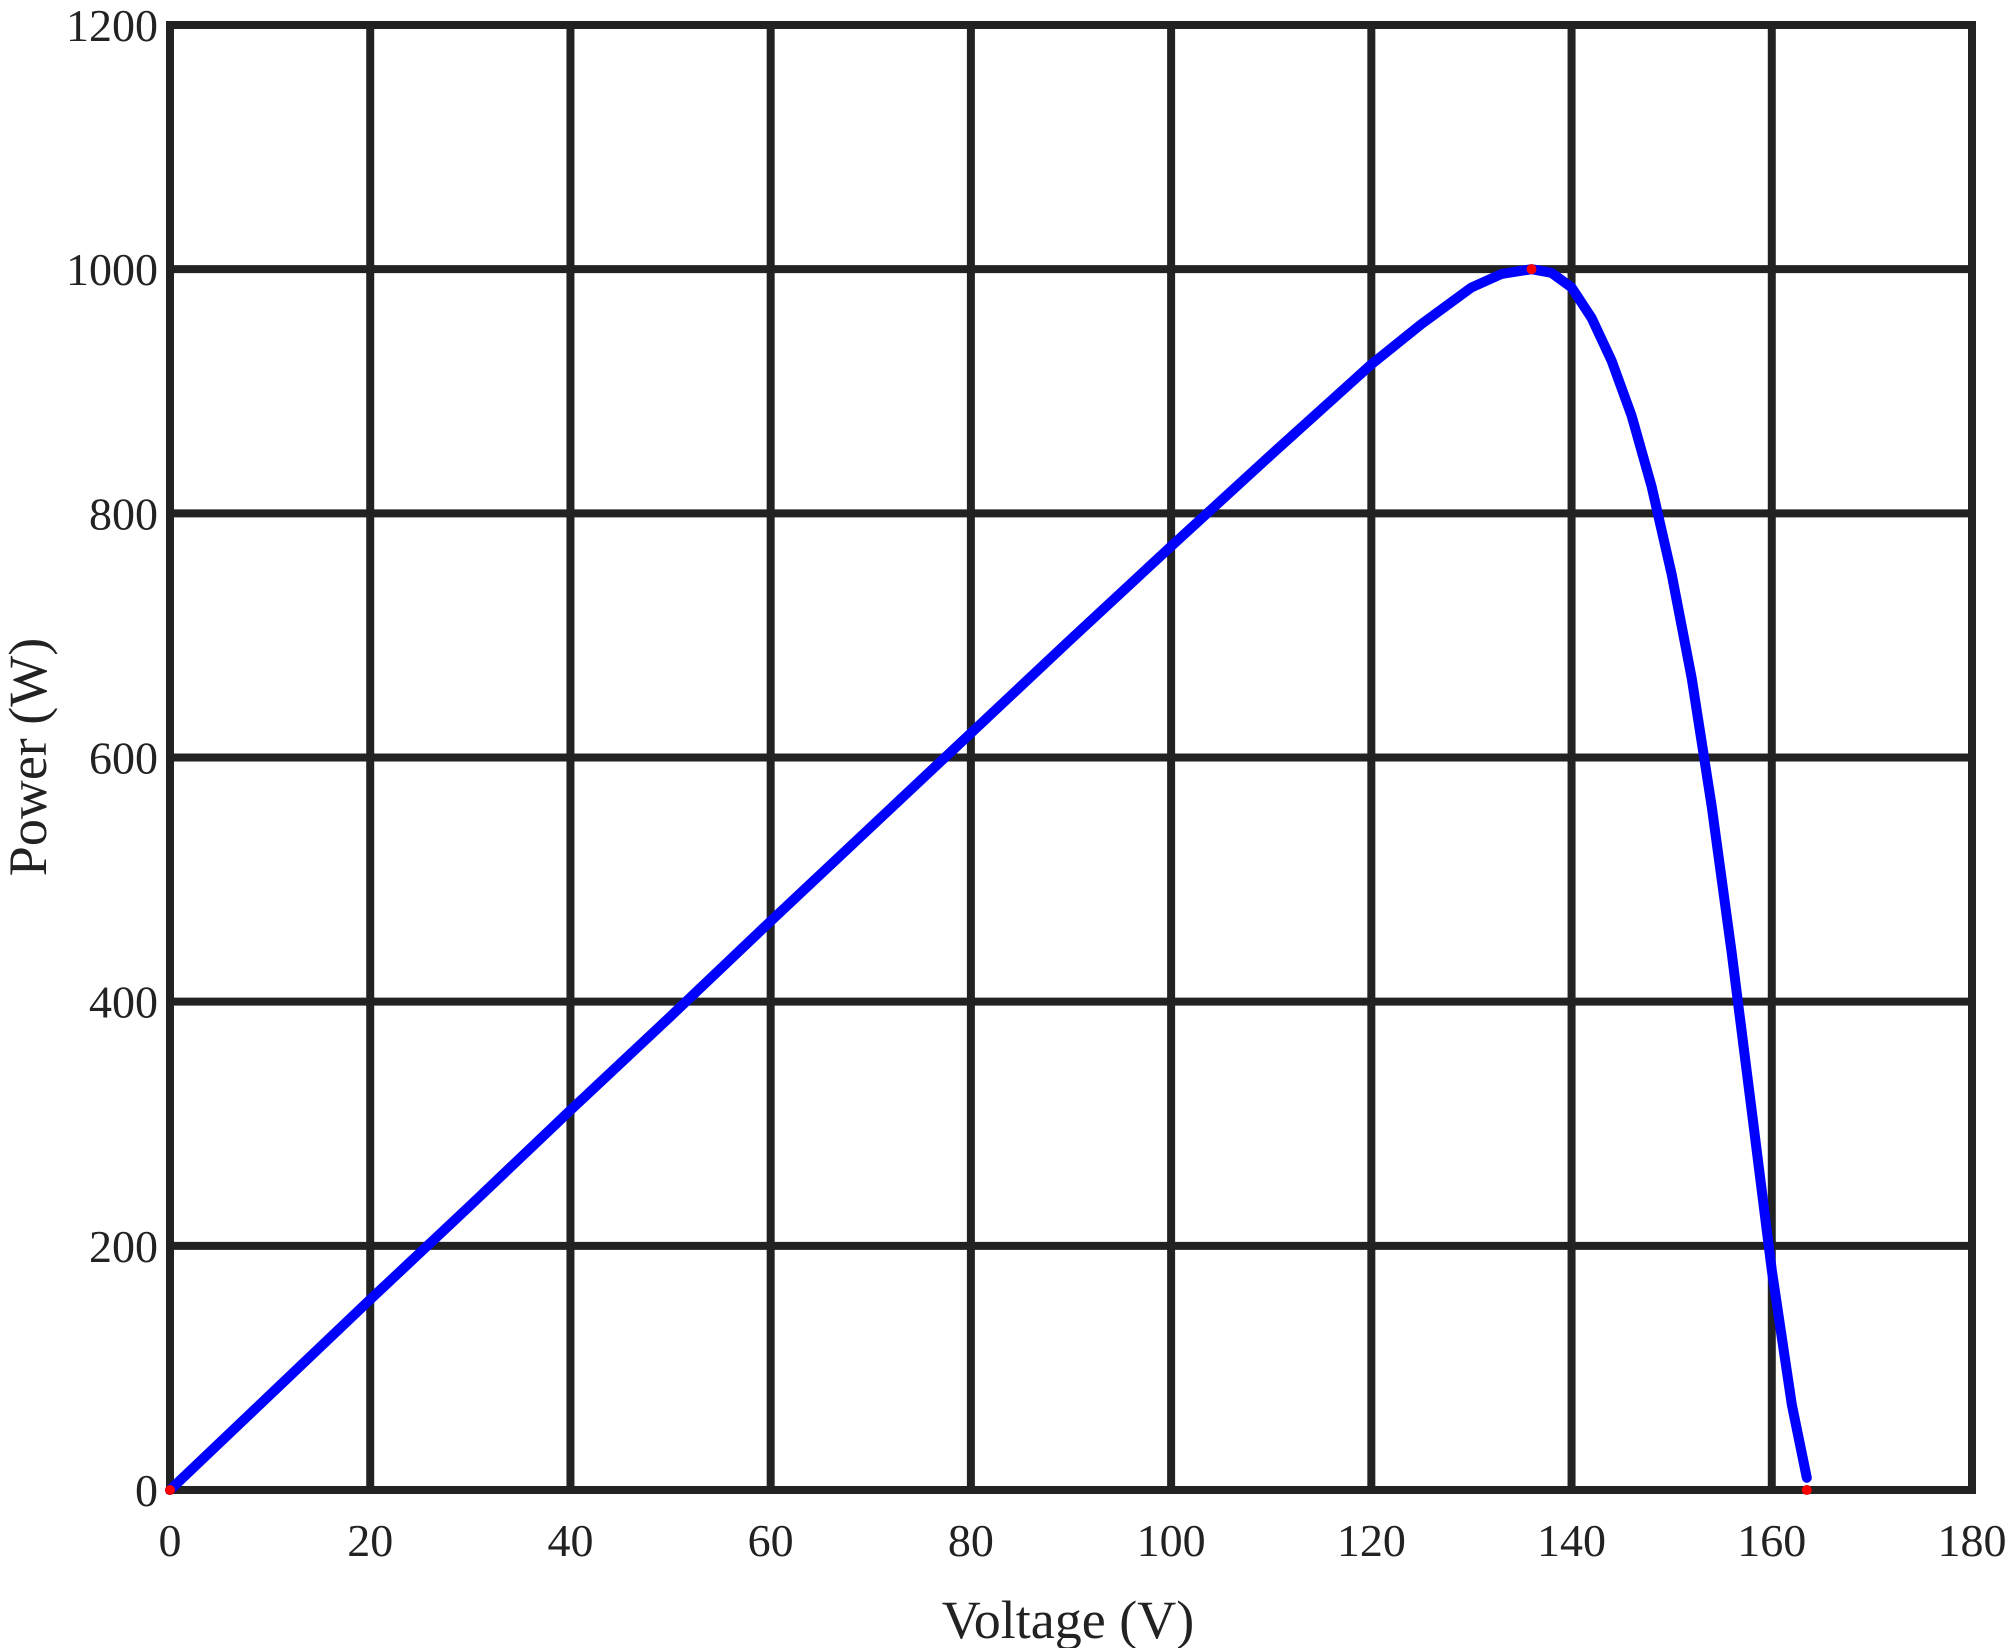 This screenshot has width=2008, height=1648. I want to click on y-tick-label-6: 1200, so click(112, 25).